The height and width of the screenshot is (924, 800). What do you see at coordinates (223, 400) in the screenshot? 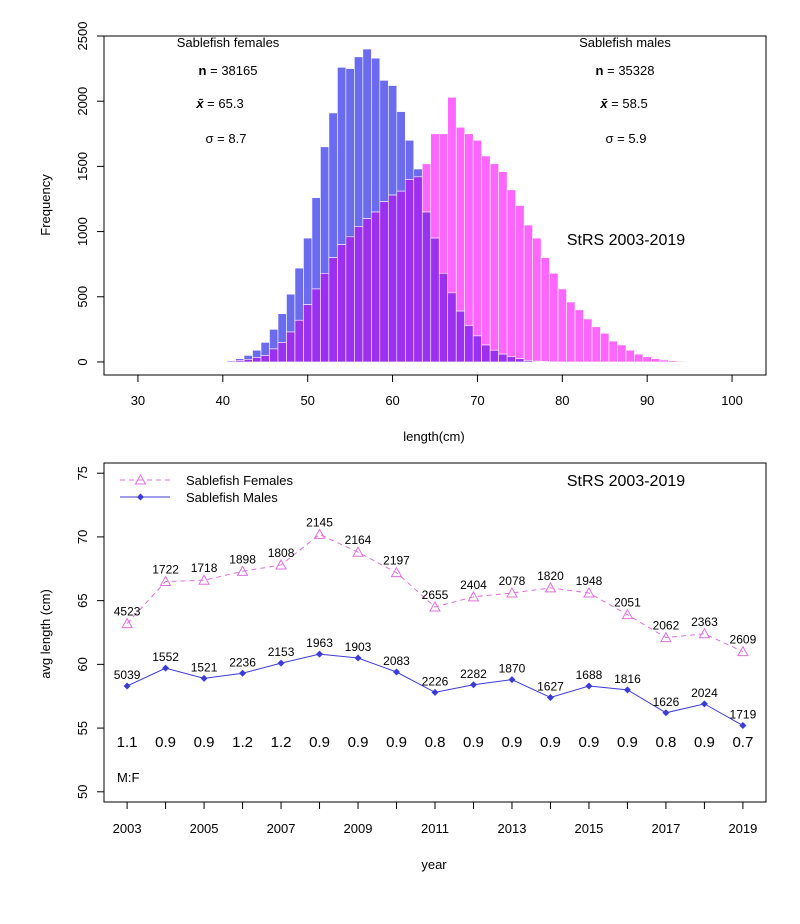
I see `x-tick-label: 40` at bounding box center [223, 400].